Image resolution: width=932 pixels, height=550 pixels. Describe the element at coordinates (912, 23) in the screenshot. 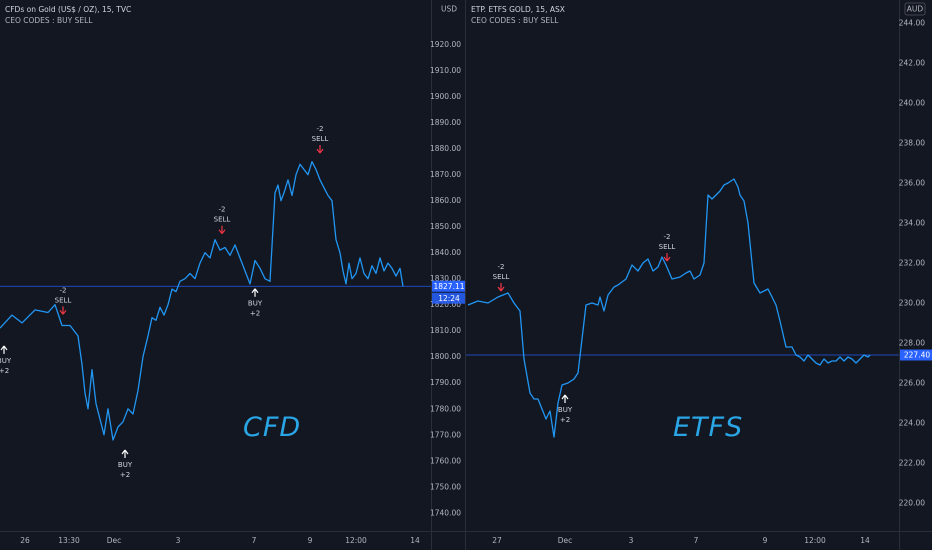

I see `etfs-y-tick-label: 244.00` at that location.